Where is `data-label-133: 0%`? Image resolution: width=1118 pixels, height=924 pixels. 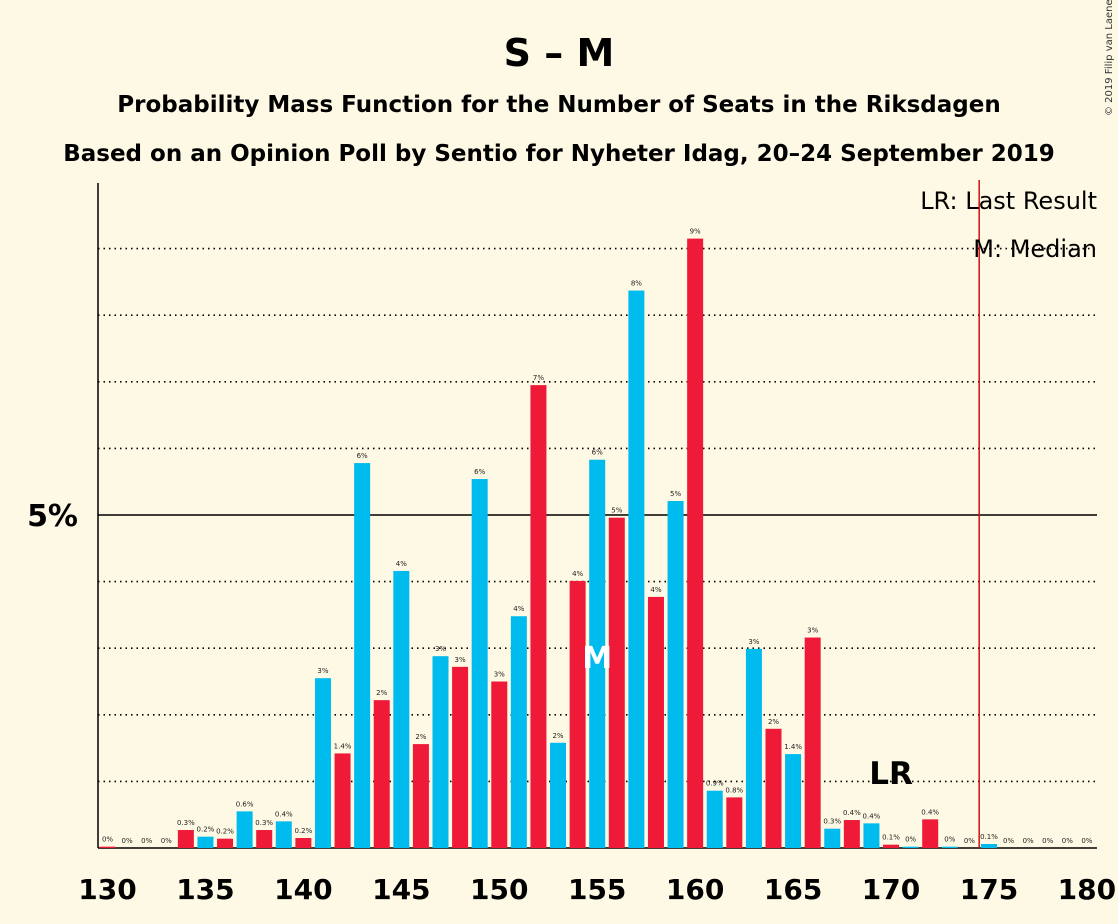 data-label-133: 0% is located at coordinates (166, 841).